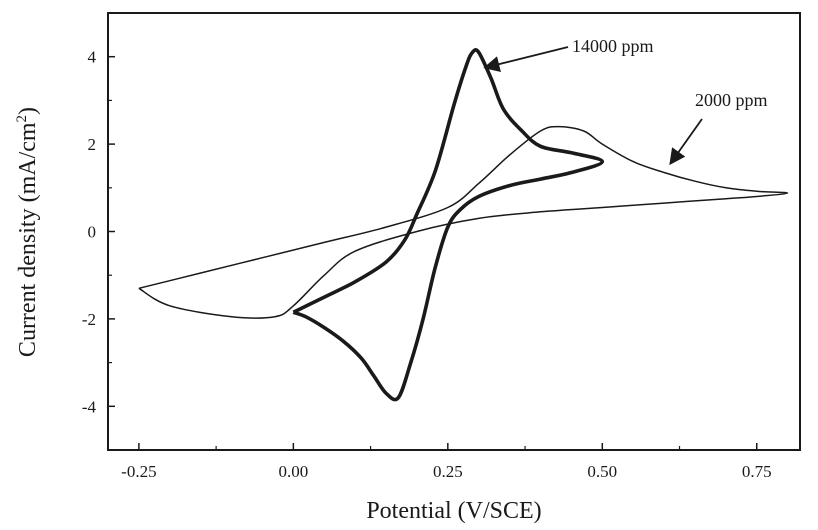 This screenshot has height=530, width=818. I want to click on x-tick-label: 0.00, so click(293, 471).